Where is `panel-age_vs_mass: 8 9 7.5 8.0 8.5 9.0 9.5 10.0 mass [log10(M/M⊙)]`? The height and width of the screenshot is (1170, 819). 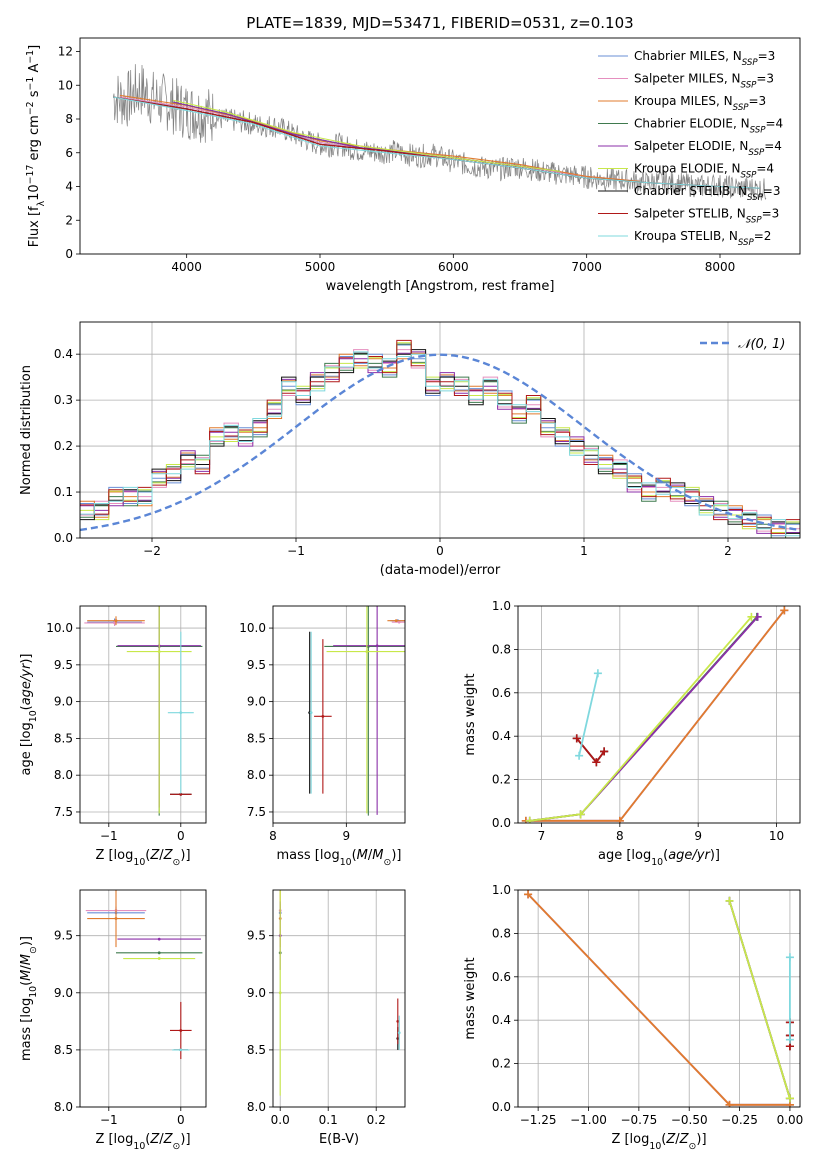
panel-age_vs_mass: 8 9 7.5 8.0 8.5 9.0 9.5 10.0 mass [log10(M/M⊙)] is located at coordinates (322, 736).